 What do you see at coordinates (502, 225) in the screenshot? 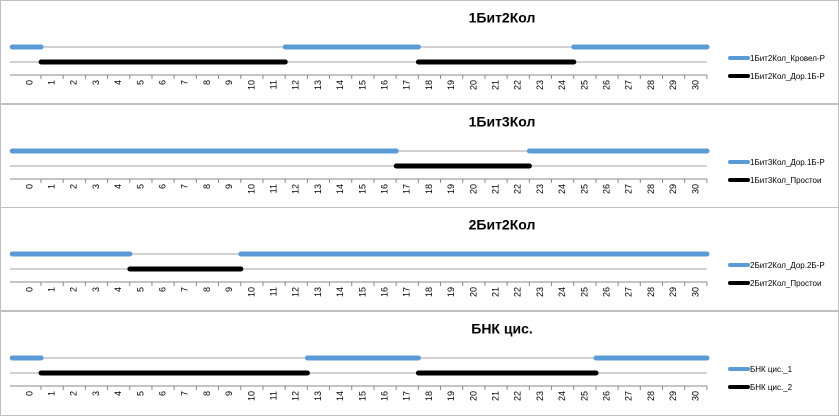
I see `chart-title: 2Бит2Кол` at bounding box center [502, 225].